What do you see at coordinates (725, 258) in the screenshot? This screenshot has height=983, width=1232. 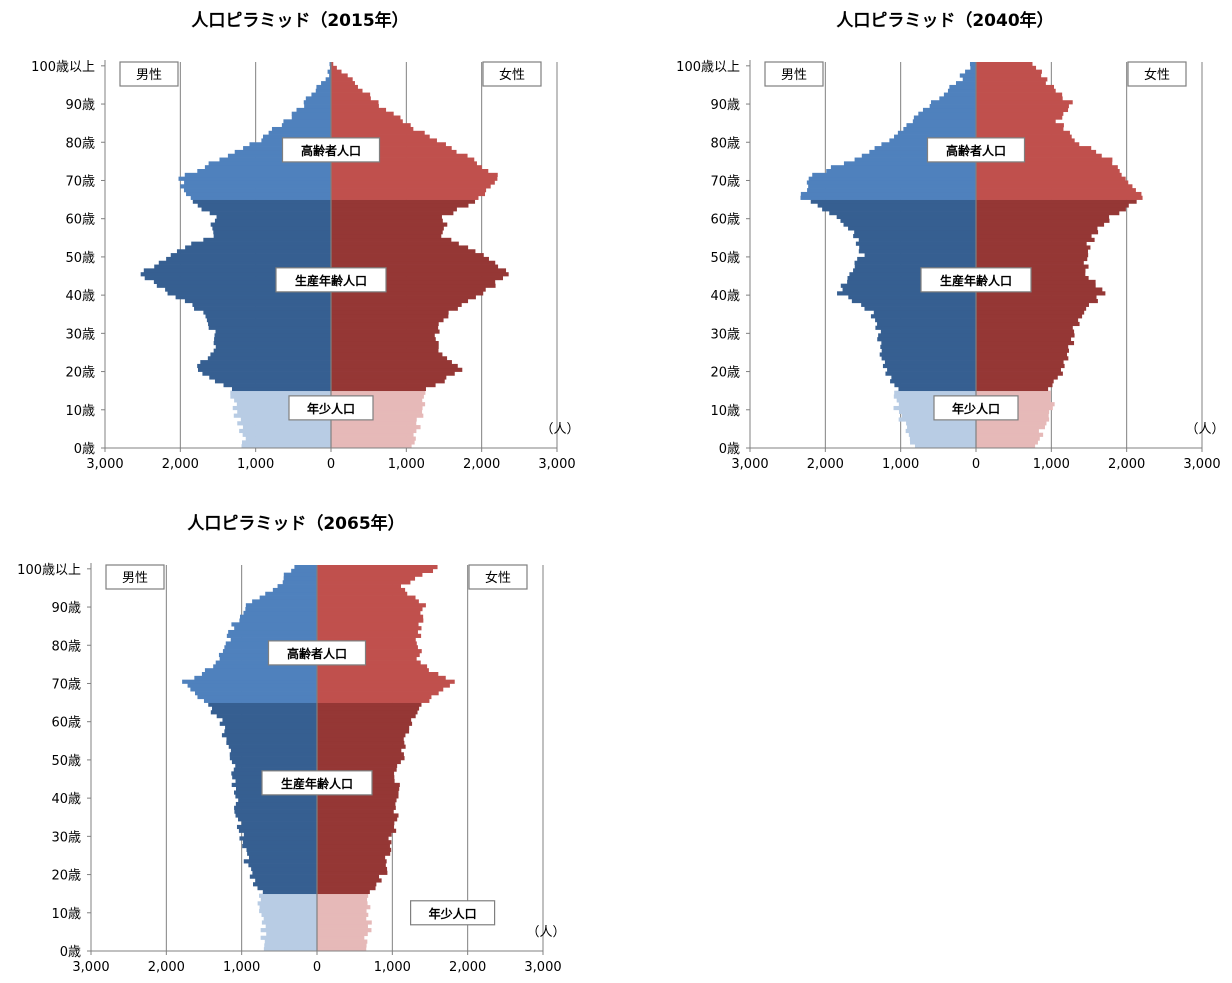 I see `y-tick-label: 50歳` at bounding box center [725, 258].